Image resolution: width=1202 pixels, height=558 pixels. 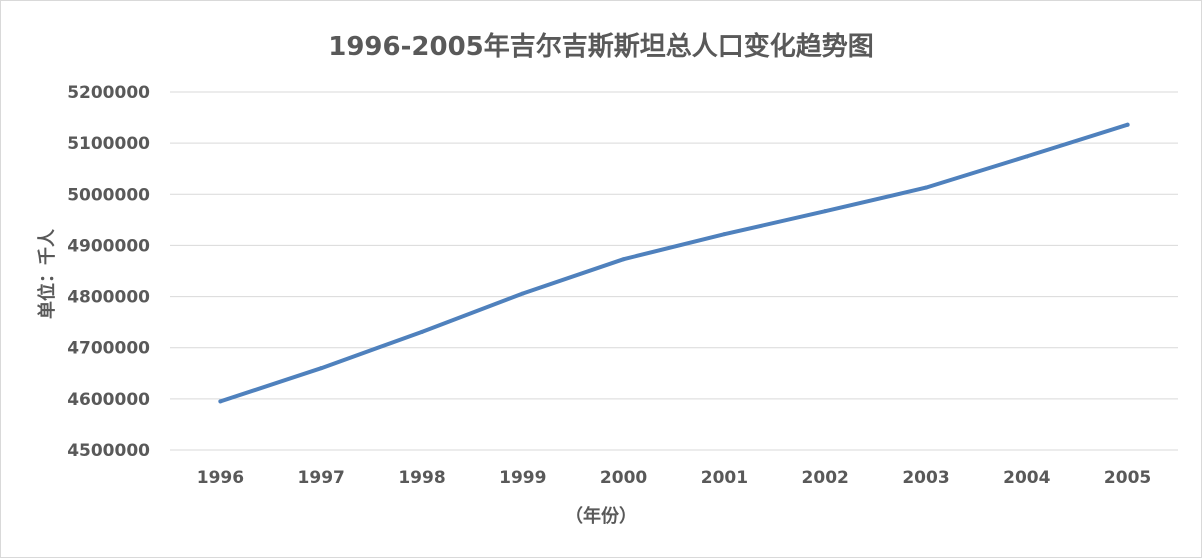 What do you see at coordinates (724, 478) in the screenshot?
I see `x-tick-label: 2001` at bounding box center [724, 478].